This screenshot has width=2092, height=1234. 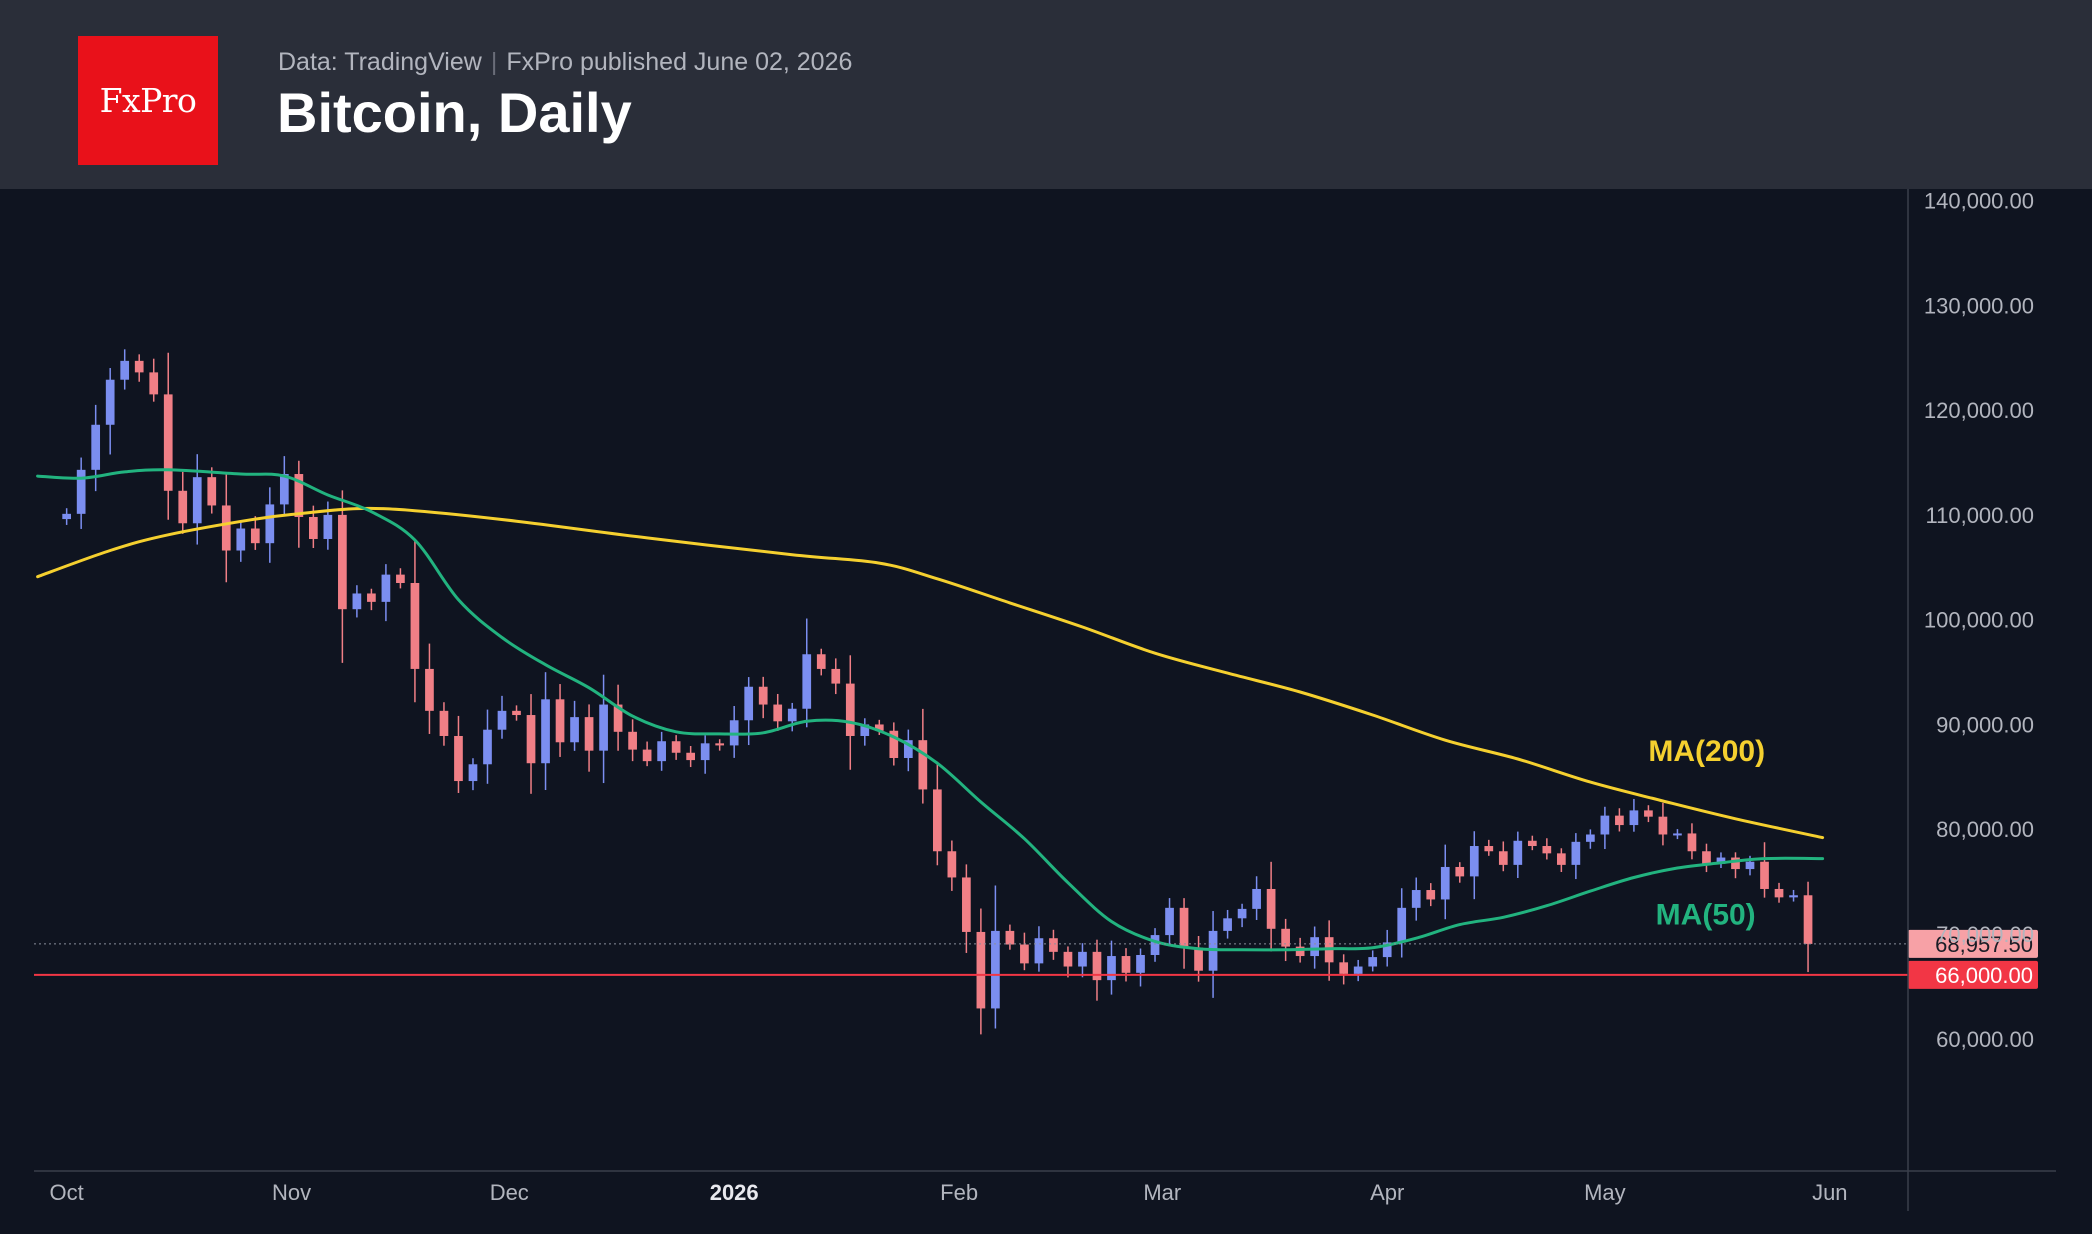 I want to click on x-tick-label: Nov, so click(x=291, y=1192).